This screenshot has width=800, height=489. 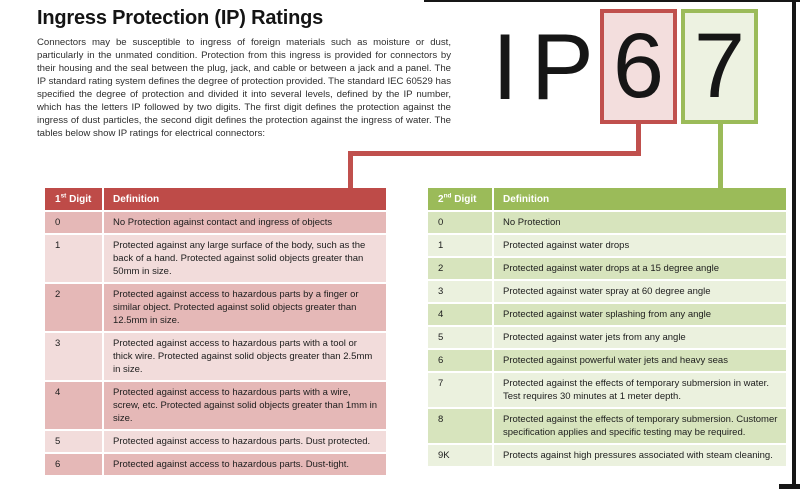 What do you see at coordinates (720, 157) in the screenshot?
I see `second-digit-connector` at bounding box center [720, 157].